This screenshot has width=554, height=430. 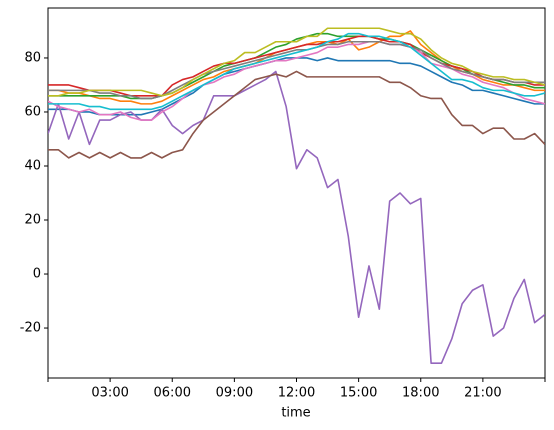 I want to click on y-tick-label: 60, so click(x=32, y=111).